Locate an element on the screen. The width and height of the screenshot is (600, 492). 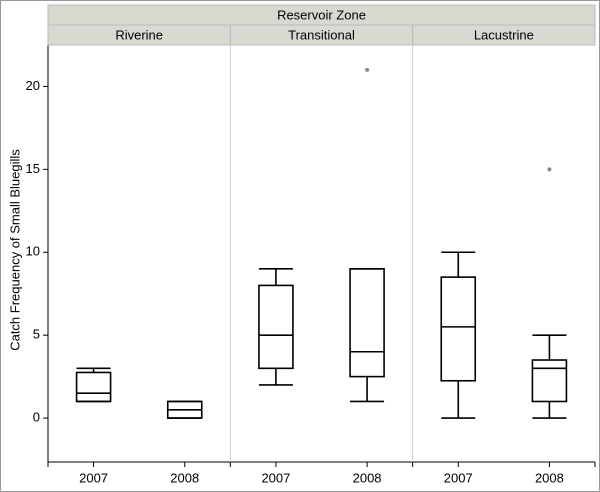
strip-title: Reservoir Zone is located at coordinates (321, 14).